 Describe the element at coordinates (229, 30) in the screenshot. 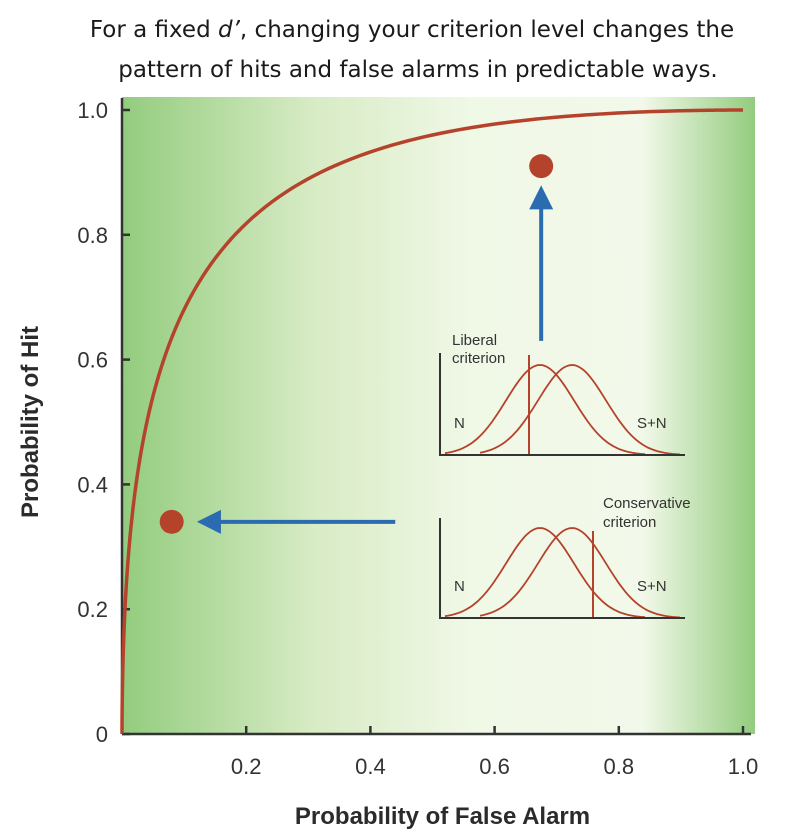

I see `chart-title-dprime: d’` at that location.